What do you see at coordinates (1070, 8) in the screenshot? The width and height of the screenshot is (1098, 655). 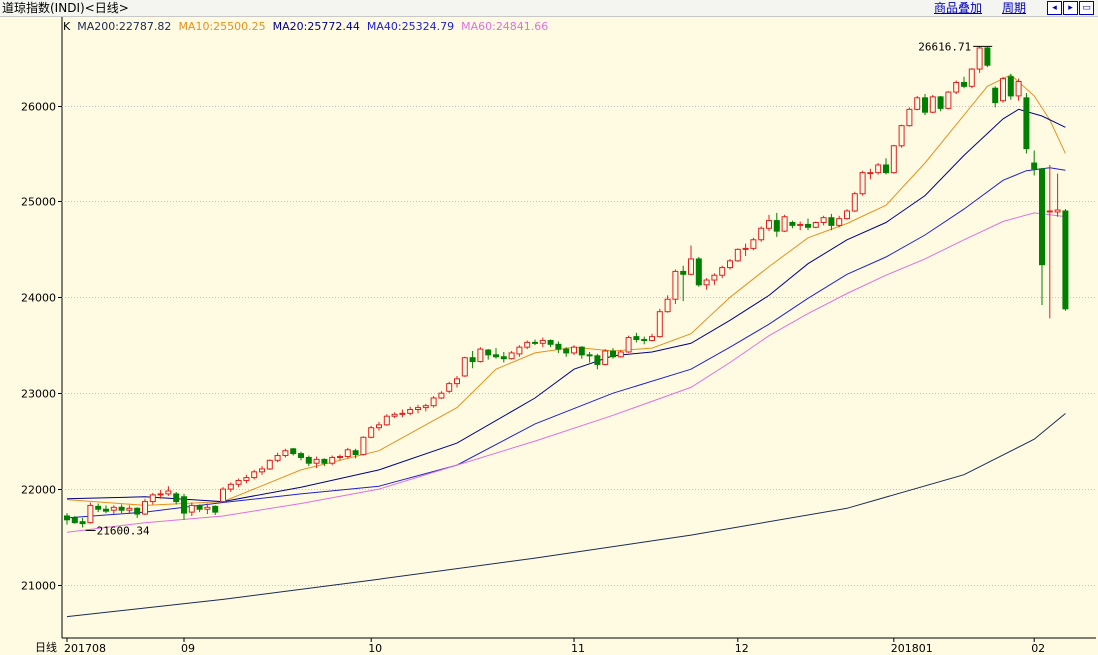 I see `arrow-right-icon: ▸` at bounding box center [1070, 8].